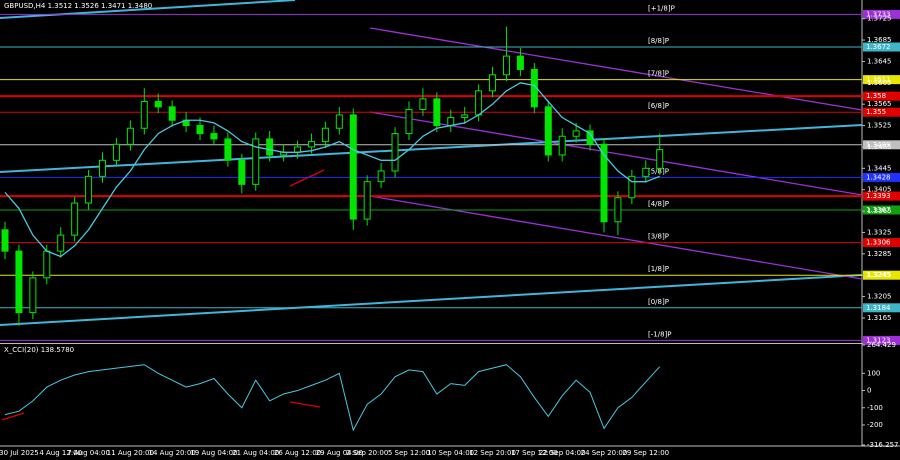 The height and width of the screenshot is (460, 900). Describe the element at coordinates (658, 74) in the screenshot. I see `level-label: [7/8]P` at that location.